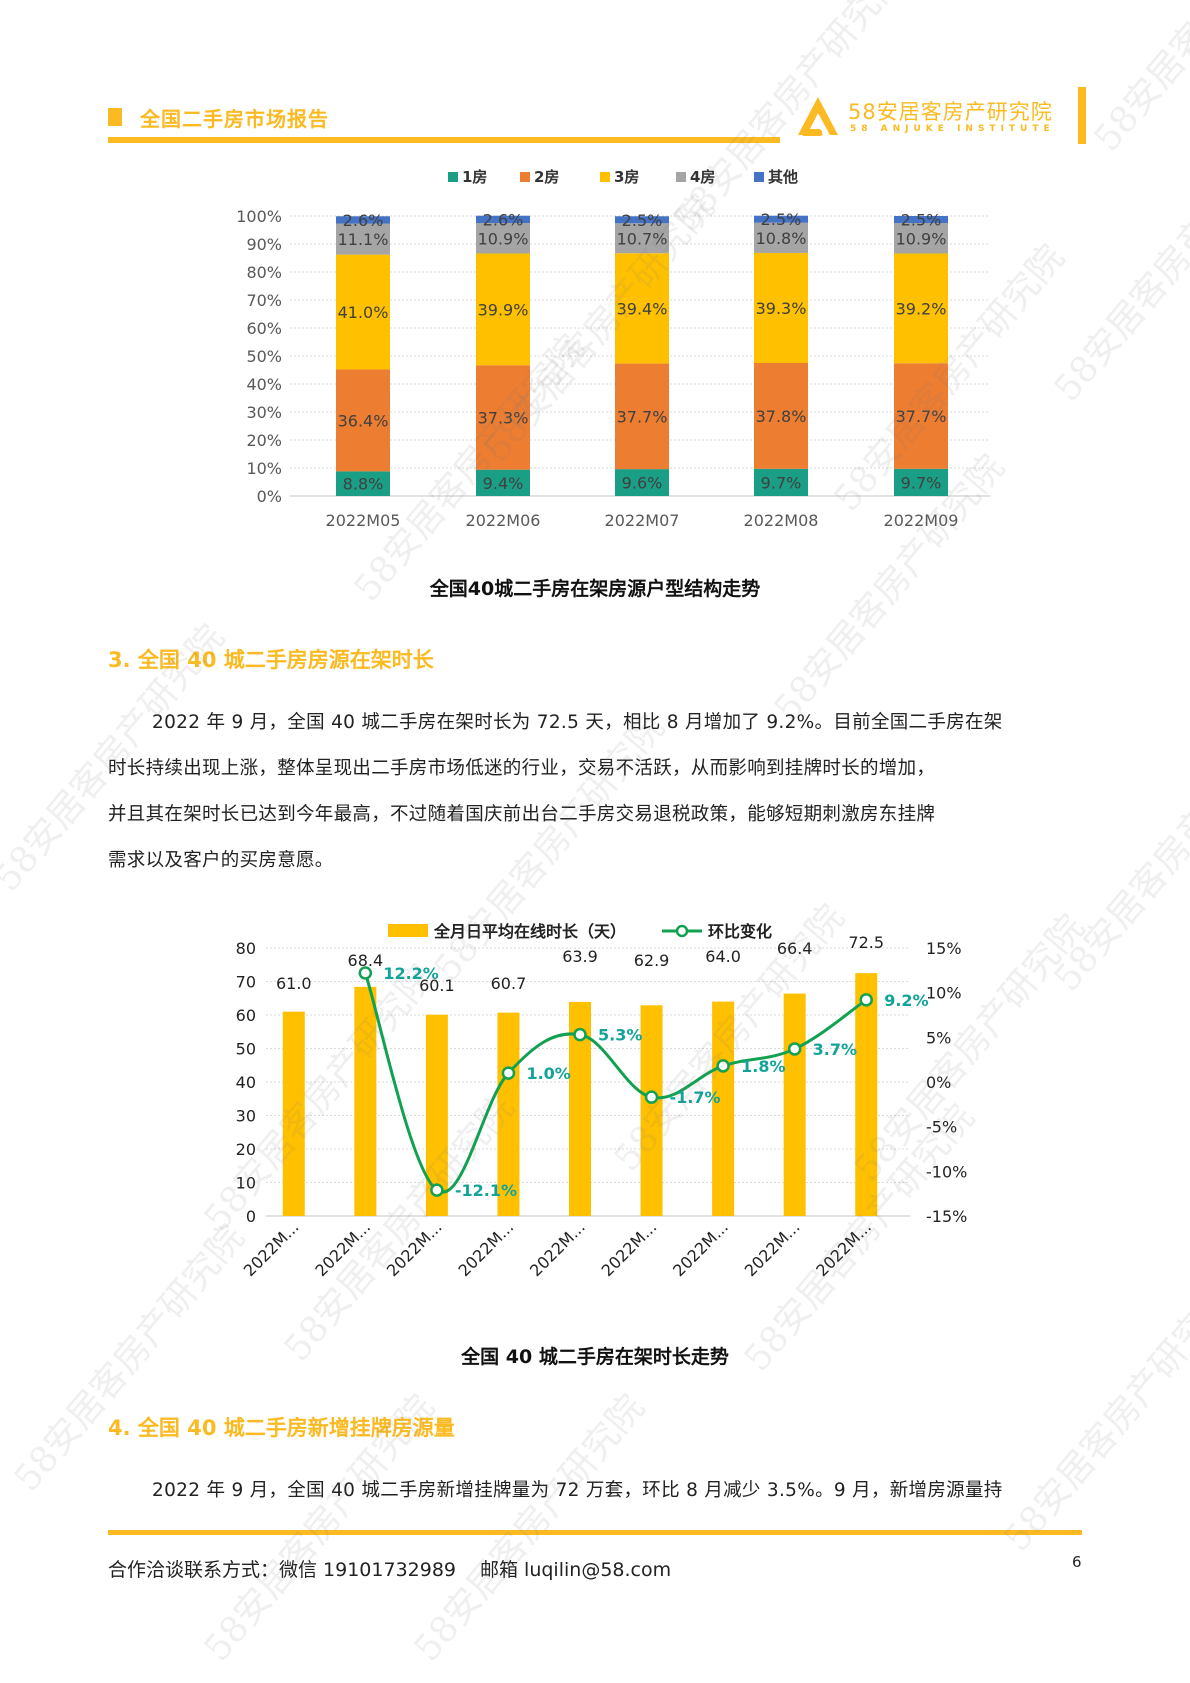 Image resolution: width=1190 pixels, height=1683 pixels. What do you see at coordinates (595, 1532) in the screenshot?
I see `footer-divider` at bounding box center [595, 1532].